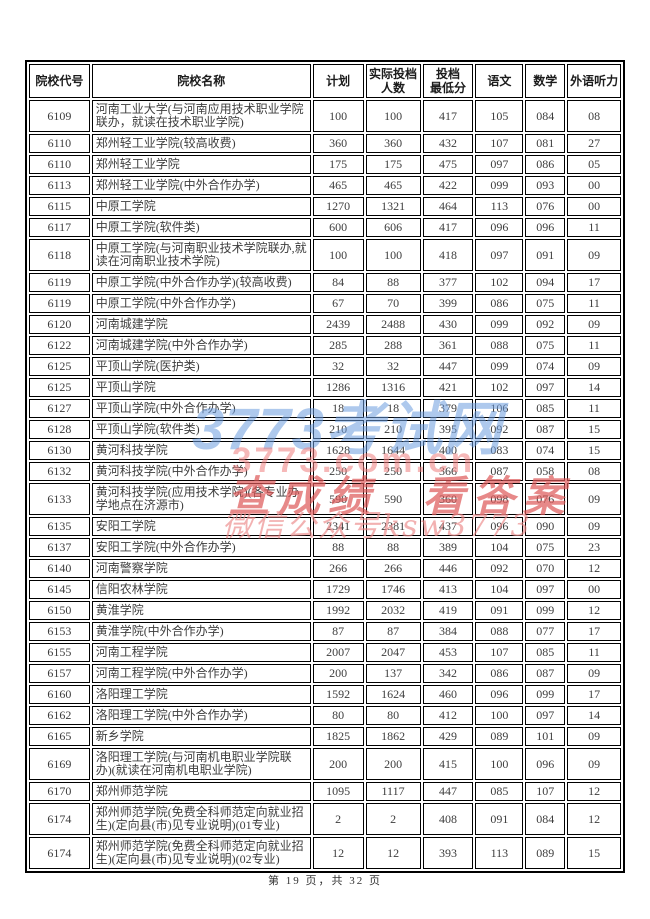  I want to click on header-listening: 外语听力, so click(594, 81).